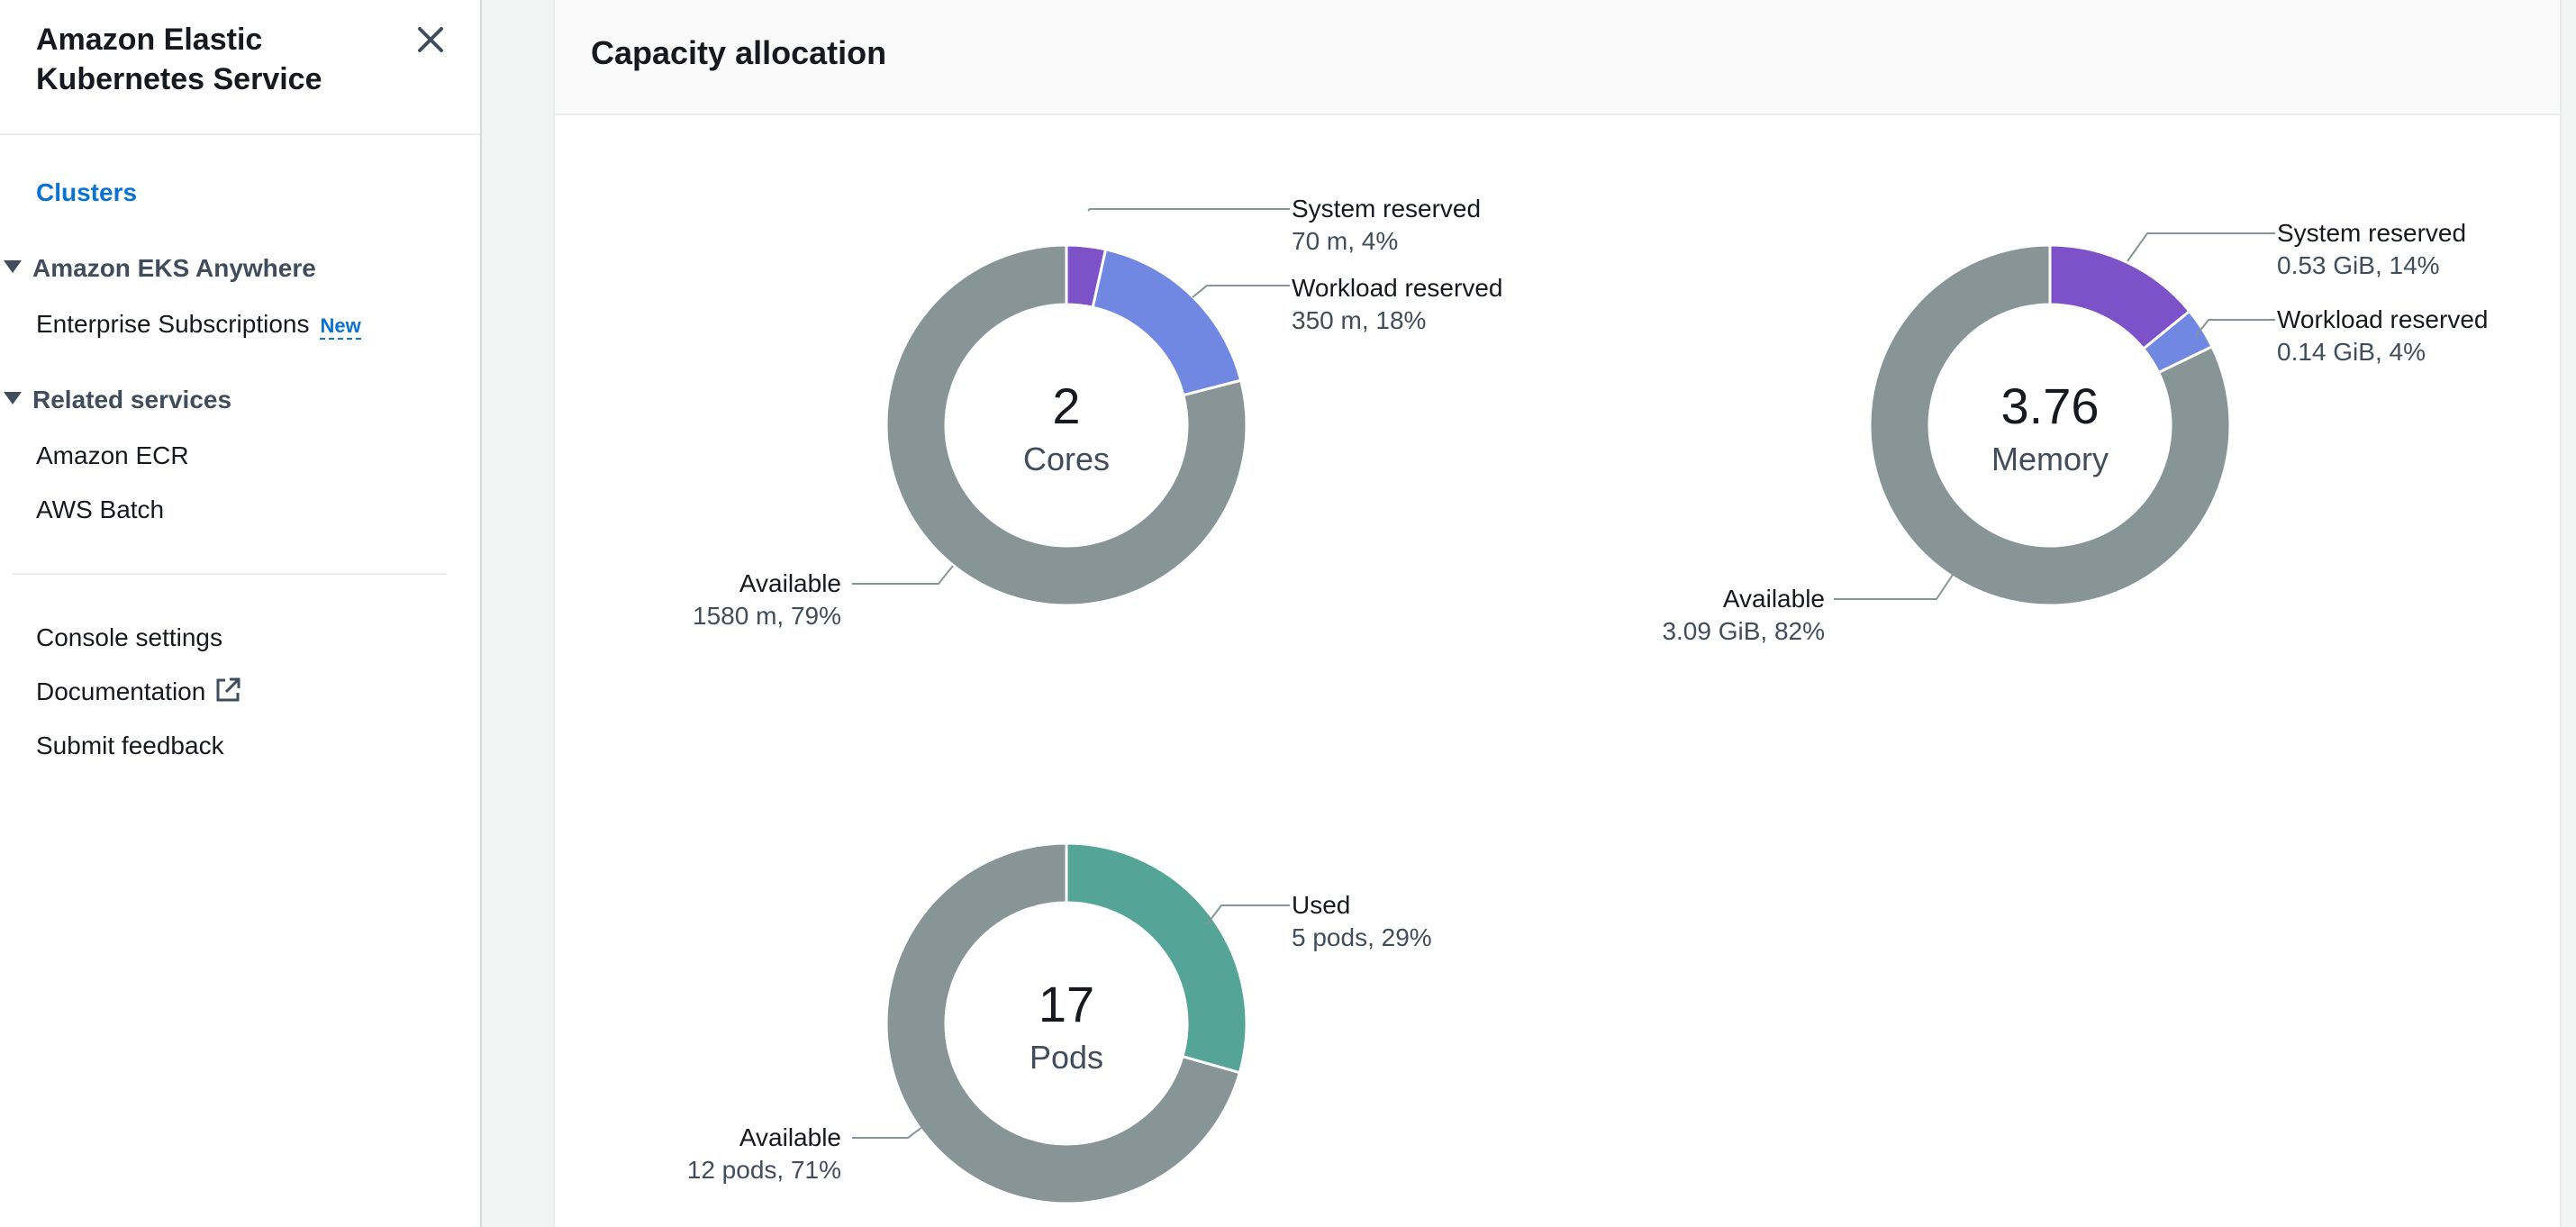 This screenshot has height=1227, width=2576. Describe the element at coordinates (130, 745) in the screenshot. I see `nav-item-submit-feedback: Submit feedback` at that location.